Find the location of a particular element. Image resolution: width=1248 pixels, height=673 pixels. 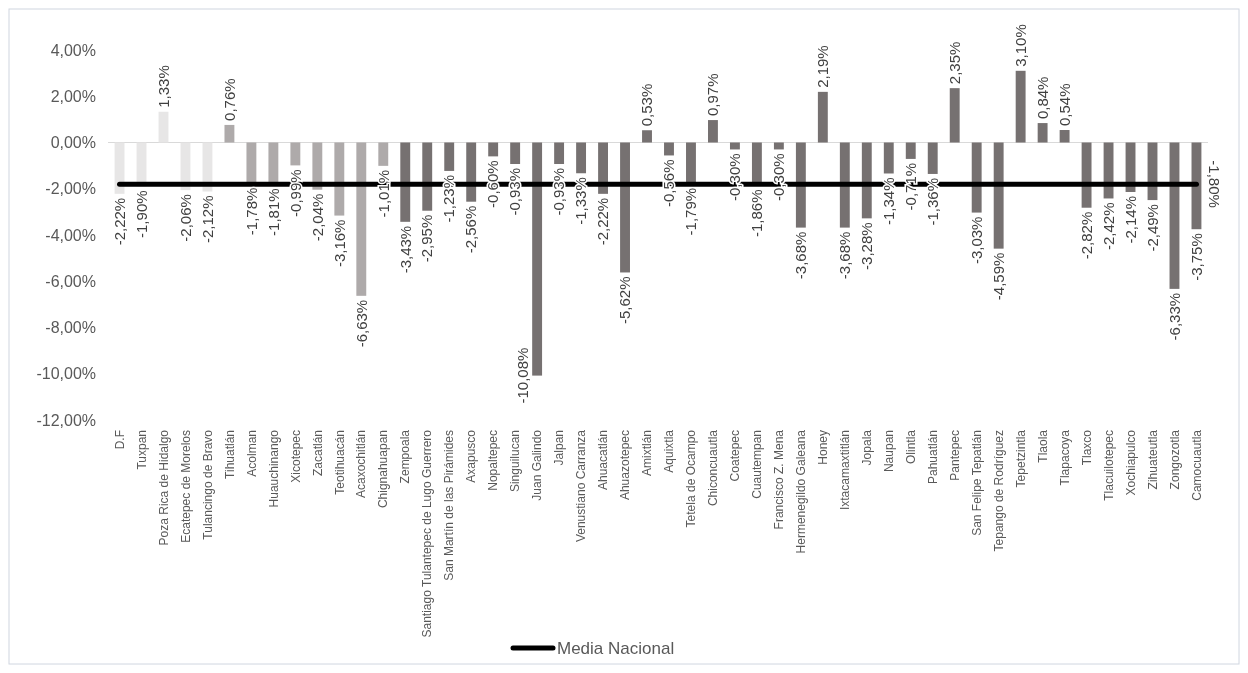

data-label: -1,36% is located at coordinates (932, 201).